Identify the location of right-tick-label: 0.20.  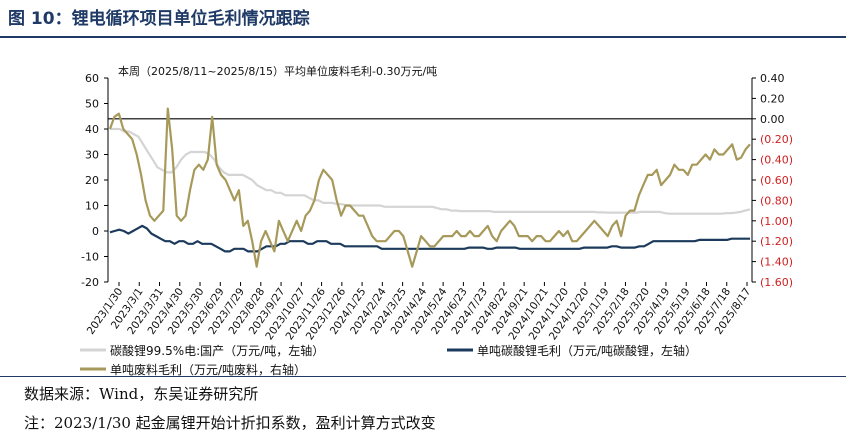
(772, 98).